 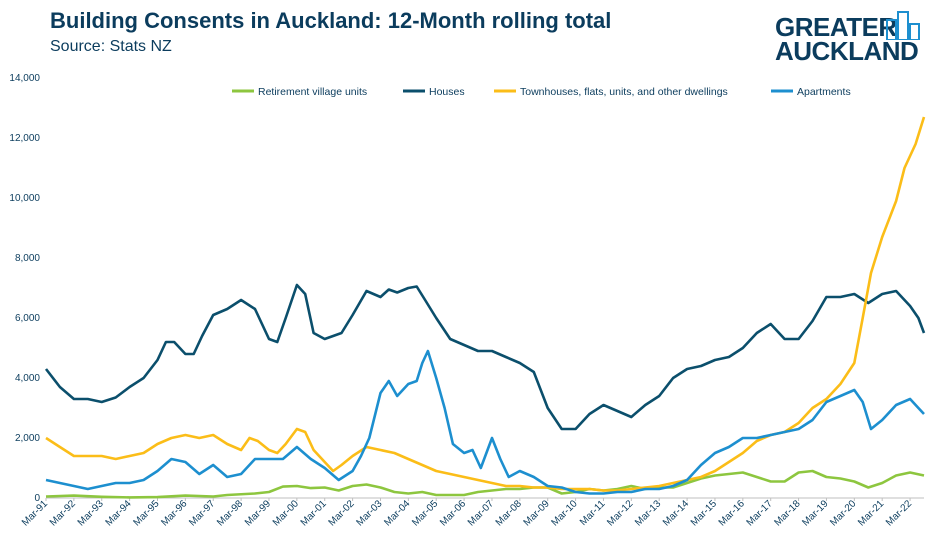 I want to click on x-tick-label: Mar-04, so click(x=397, y=513).